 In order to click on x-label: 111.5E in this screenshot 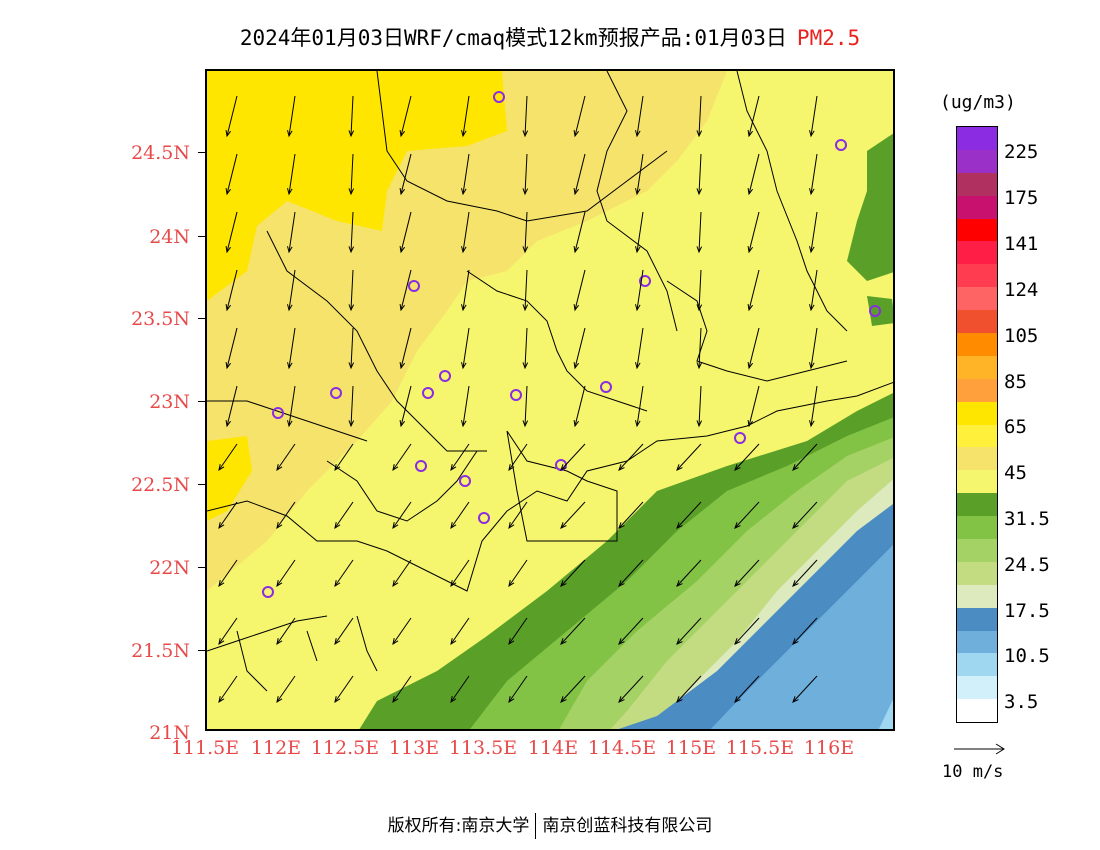, I will do `click(205, 748)`.